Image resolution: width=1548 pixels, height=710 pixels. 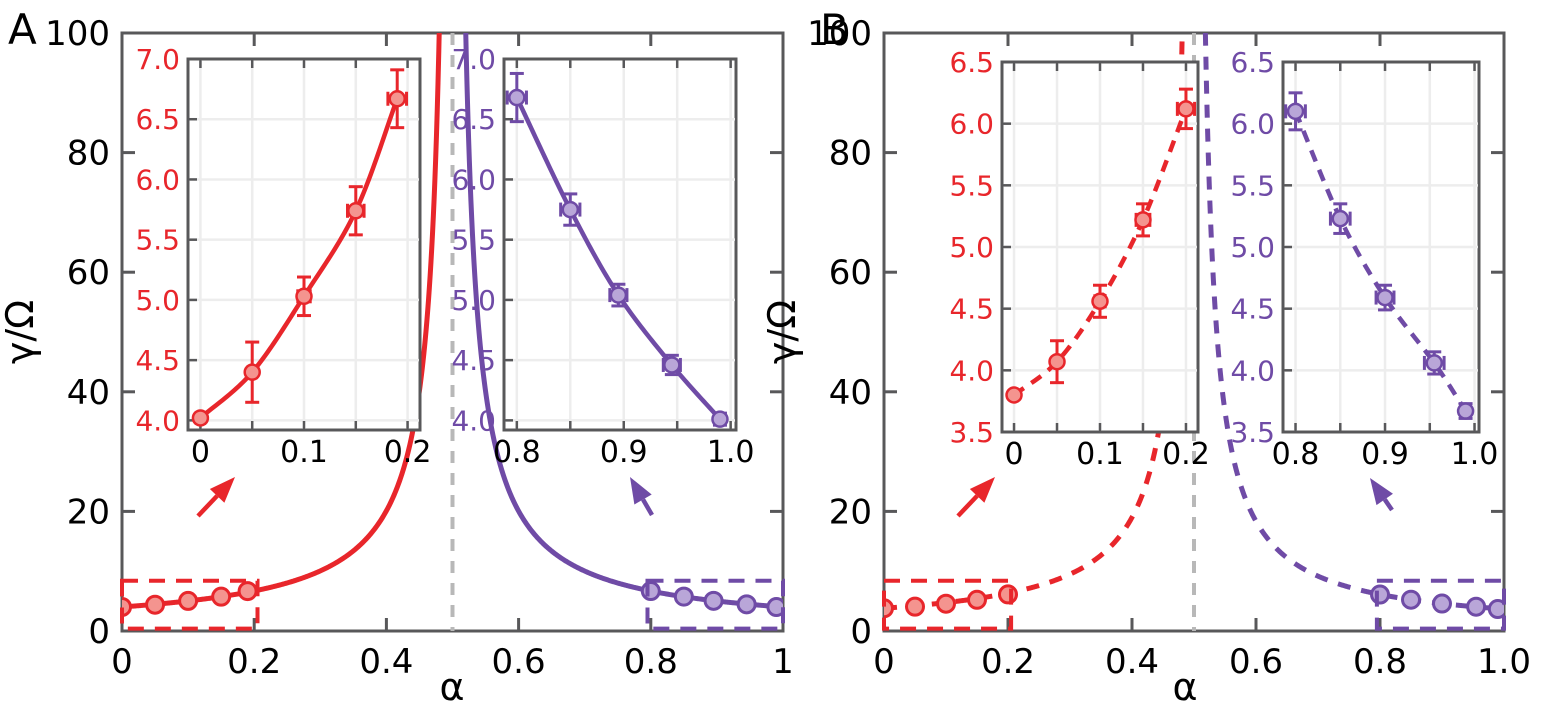 I want to click on x-axis-title-A: α, so click(x=451, y=687).